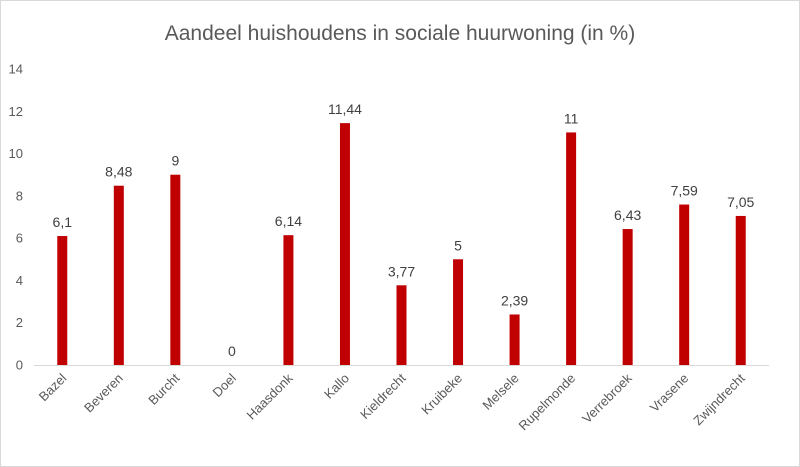 This screenshot has width=800, height=467. Describe the element at coordinates (19, 365) in the screenshot. I see `y-tick-label: 0` at that location.